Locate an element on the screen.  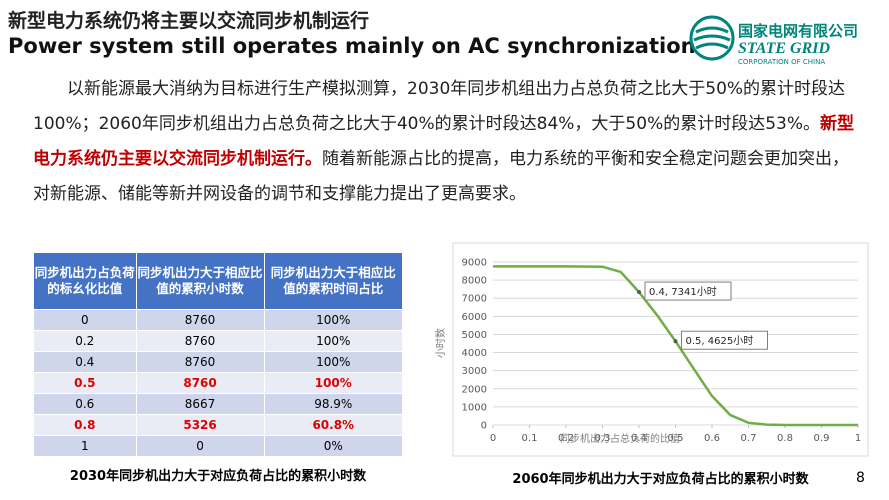
y-tick-label: 3000 is located at coordinates (474, 371).